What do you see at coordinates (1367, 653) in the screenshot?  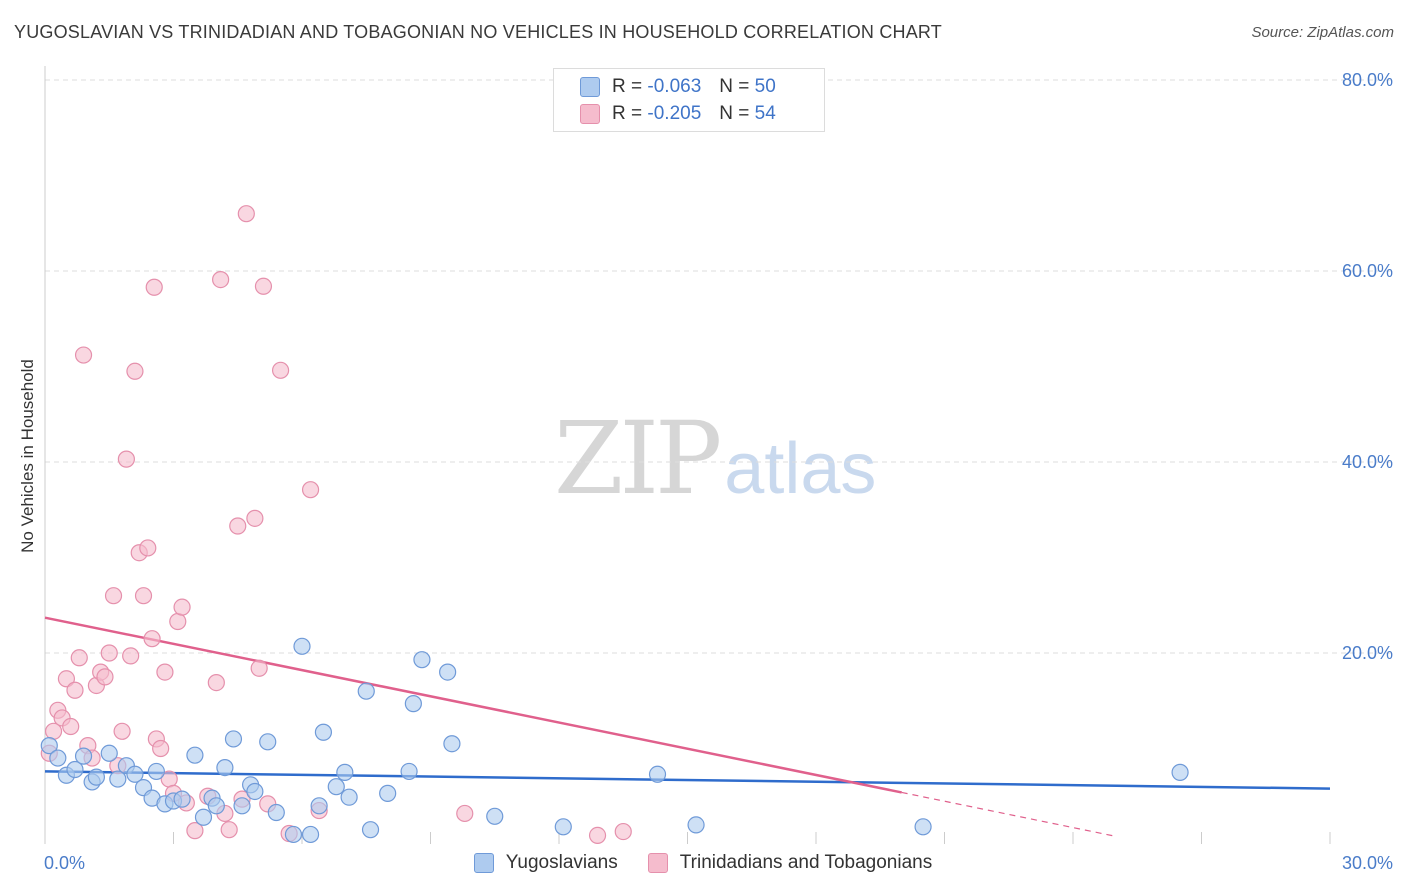 I see `y-tick-label: 20.0%` at bounding box center [1367, 653].